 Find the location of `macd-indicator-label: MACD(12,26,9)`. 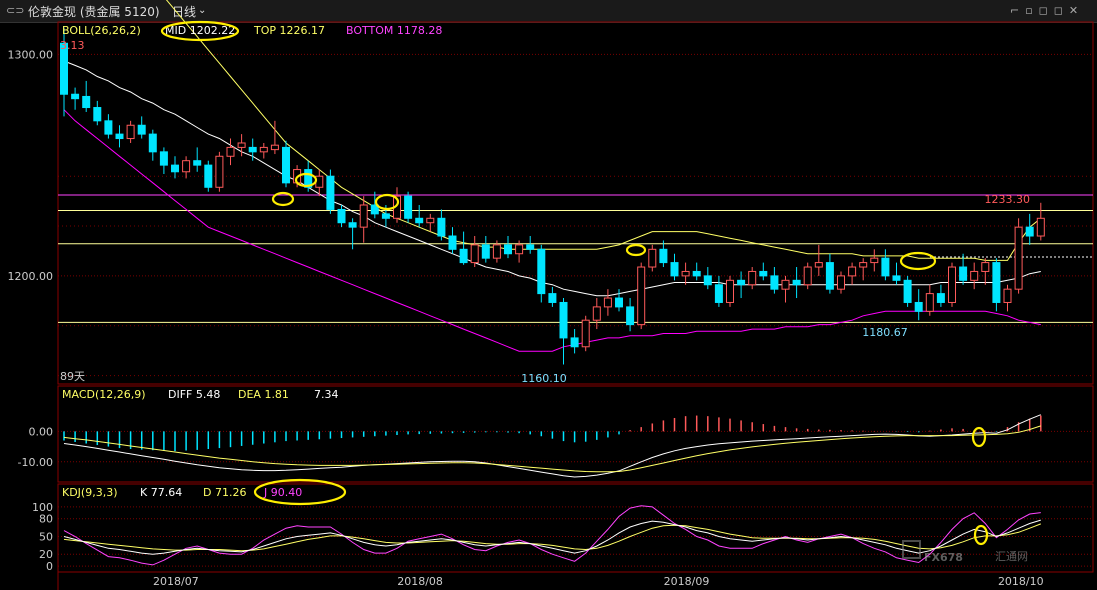

macd-indicator-label: MACD(12,26,9) is located at coordinates (104, 394).